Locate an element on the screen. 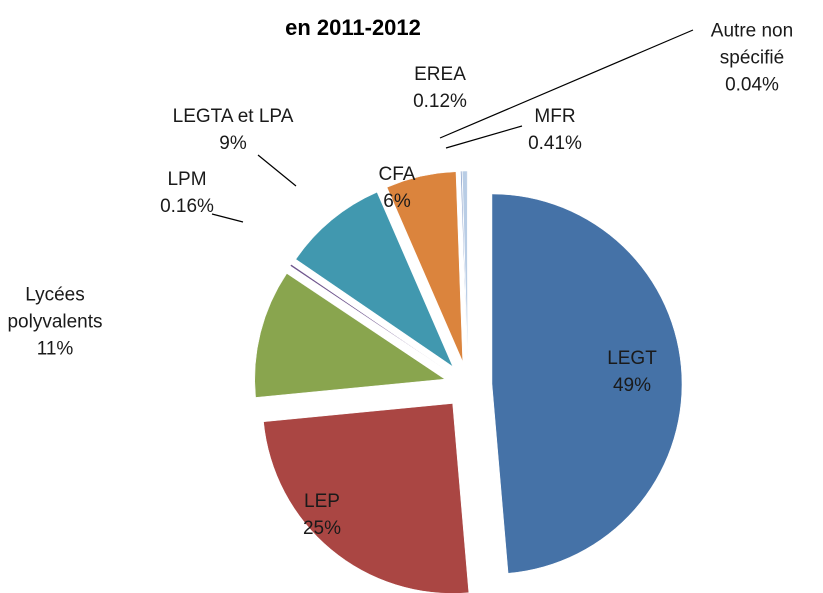  category-label: Autre non spécifié is located at coordinates (752, 44).